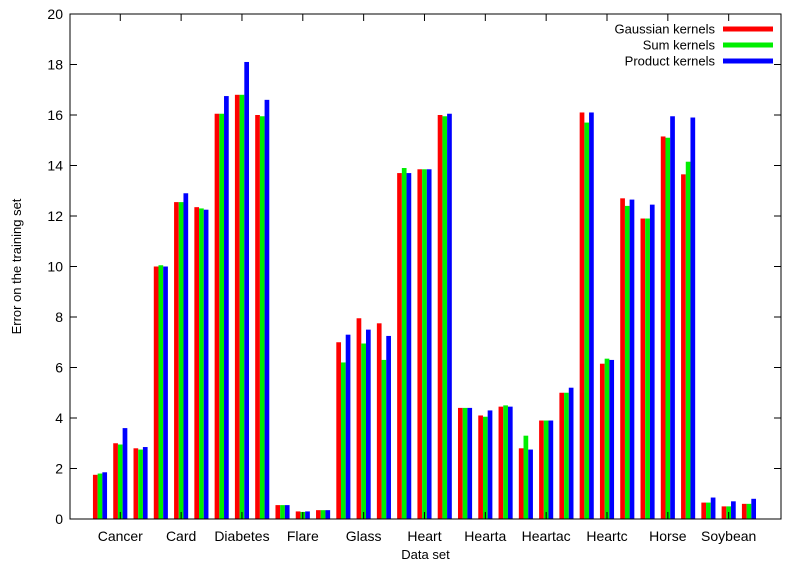 The image size is (788, 565). Describe the element at coordinates (485, 536) in the screenshot. I see `x-tick-label: Hearta` at that location.